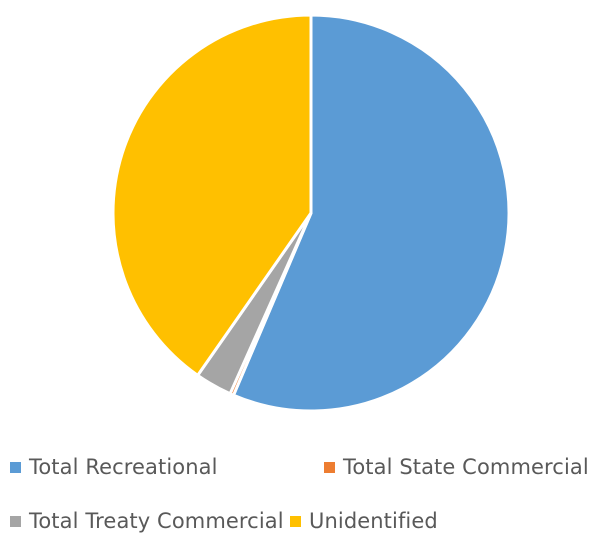  Describe the element at coordinates (466, 467) in the screenshot. I see `legend-label-total-state-commercial: Total State Commercial` at that location.